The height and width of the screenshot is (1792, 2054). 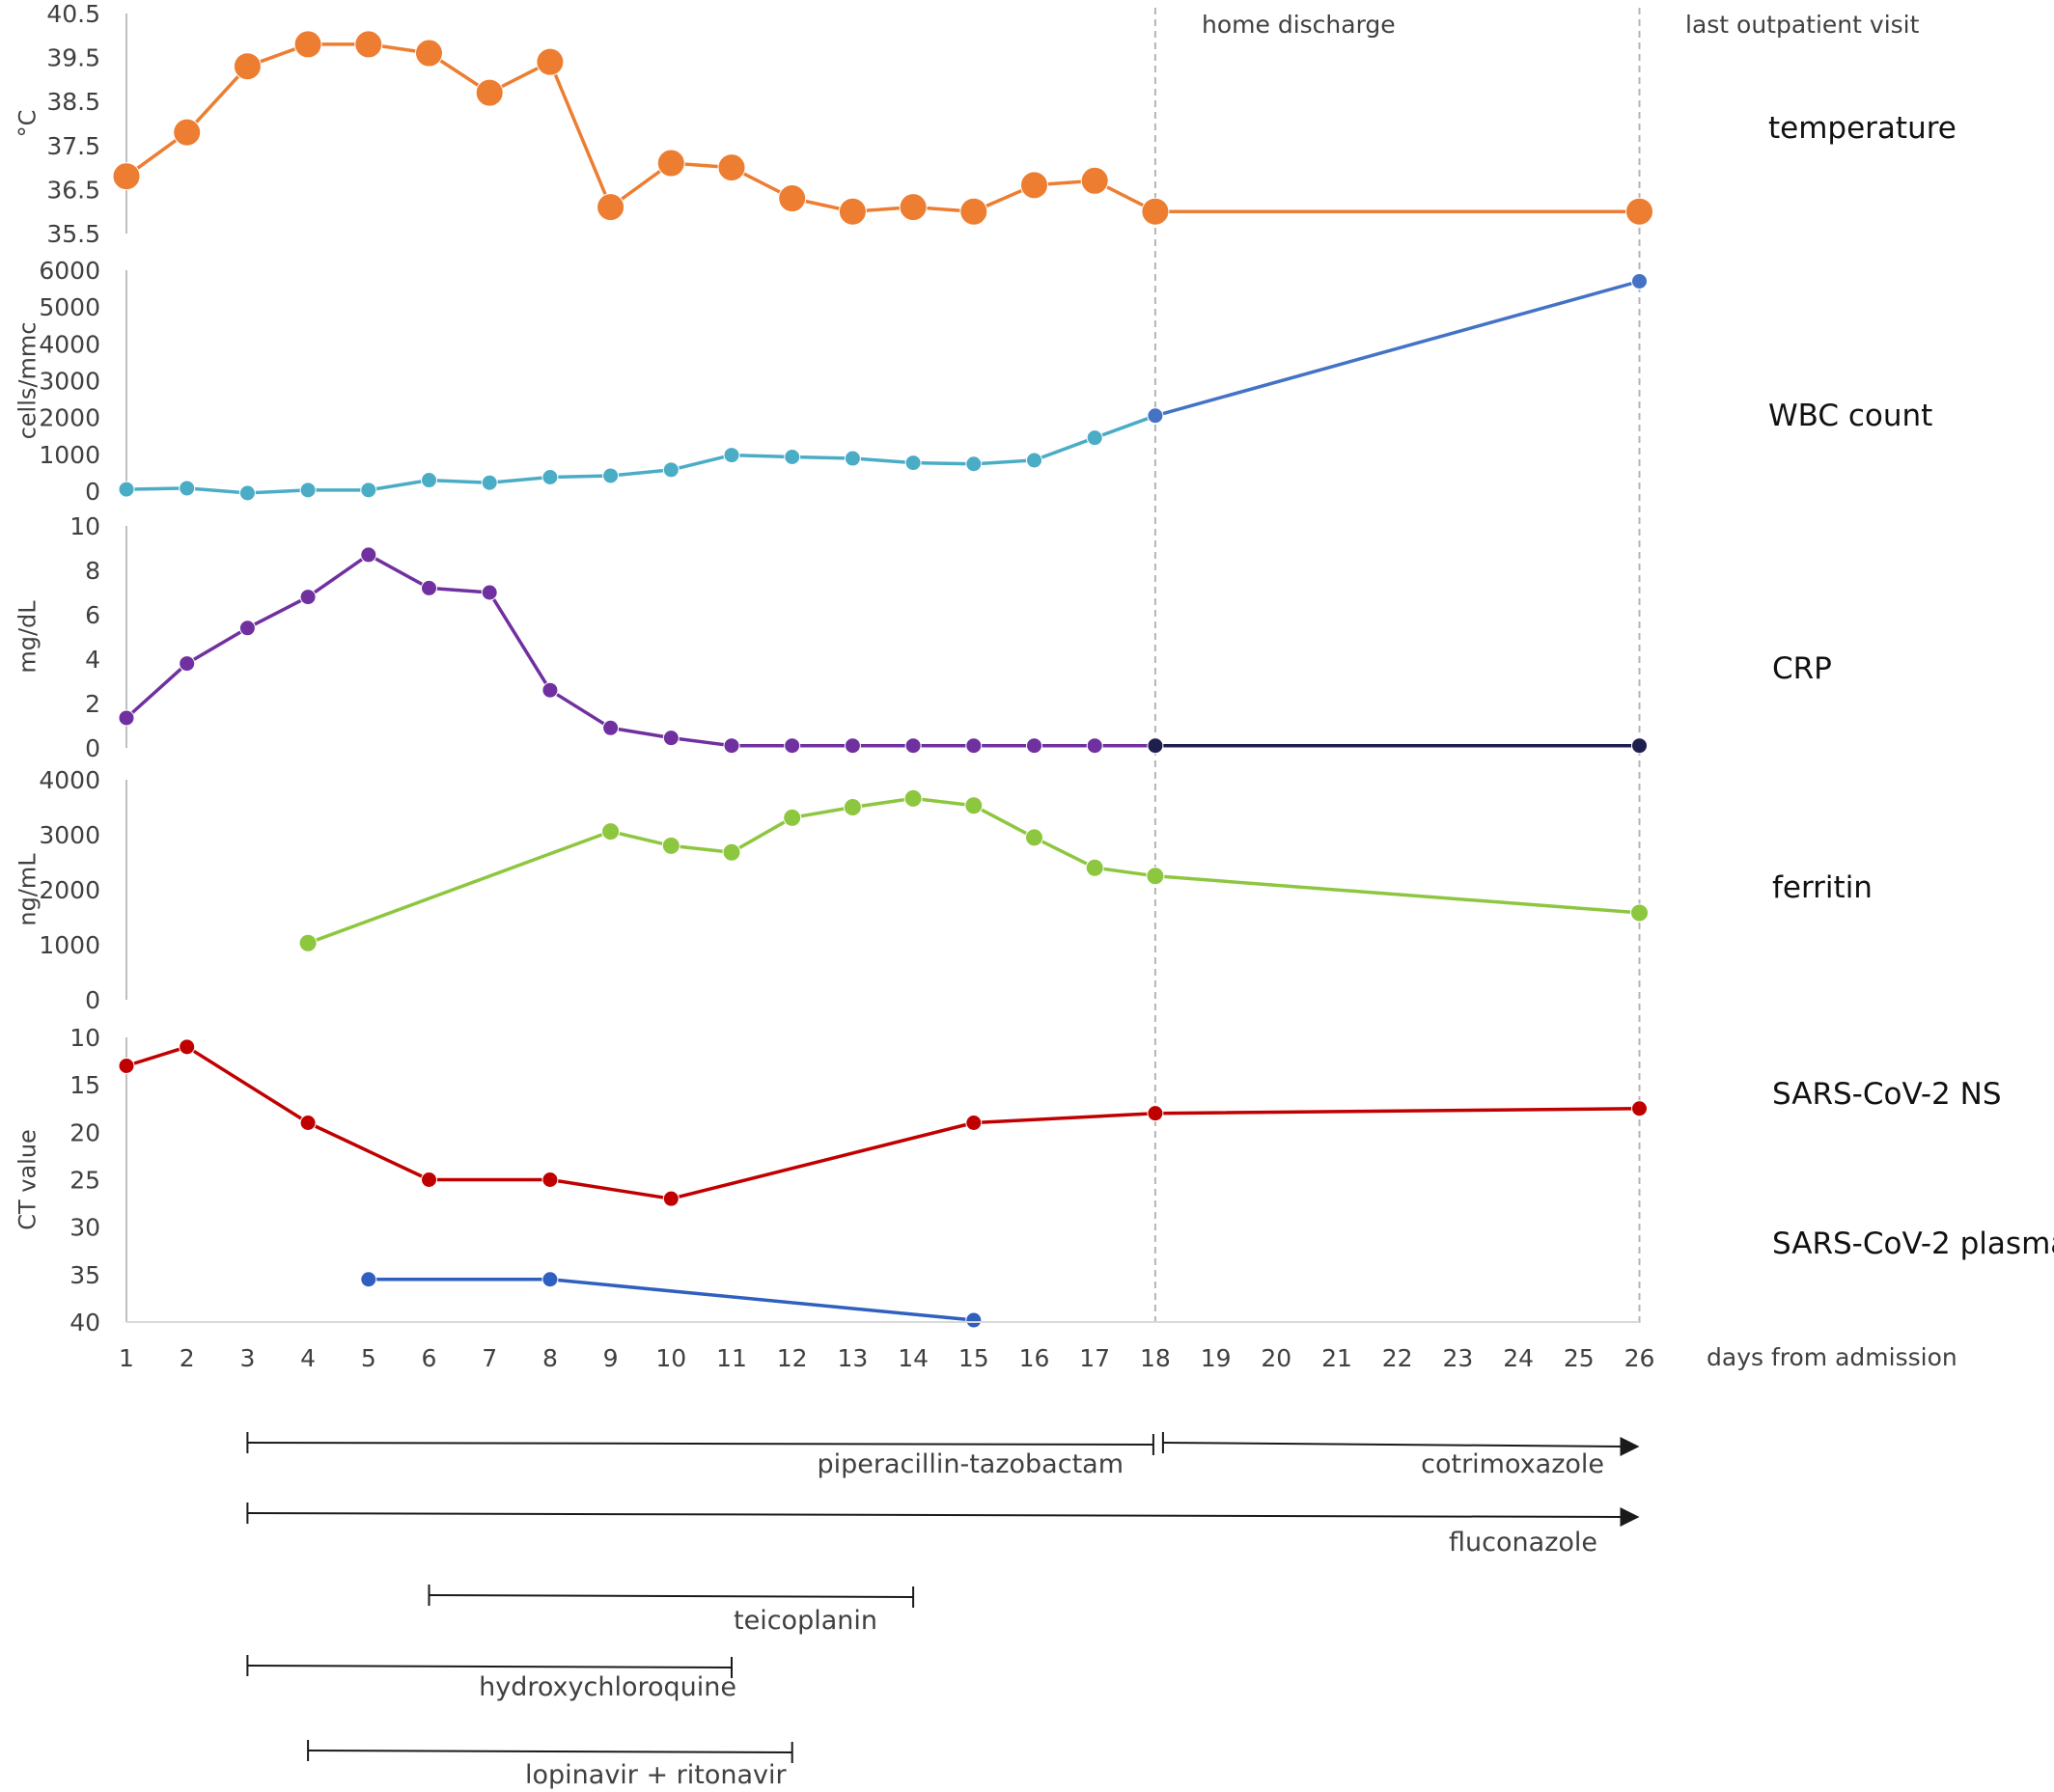 What do you see at coordinates (1276, 1358) in the screenshot?
I see `x-tick-label: 20` at bounding box center [1276, 1358].